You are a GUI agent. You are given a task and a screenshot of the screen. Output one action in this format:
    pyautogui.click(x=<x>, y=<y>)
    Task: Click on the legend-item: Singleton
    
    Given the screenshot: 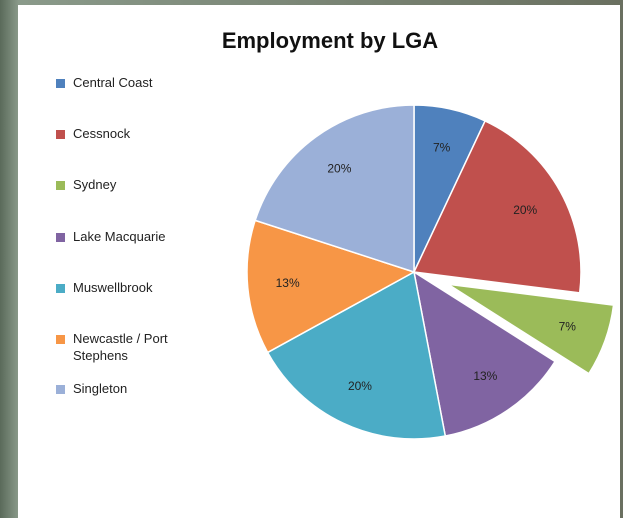 What is the action you would take?
    pyautogui.click(x=132, y=388)
    